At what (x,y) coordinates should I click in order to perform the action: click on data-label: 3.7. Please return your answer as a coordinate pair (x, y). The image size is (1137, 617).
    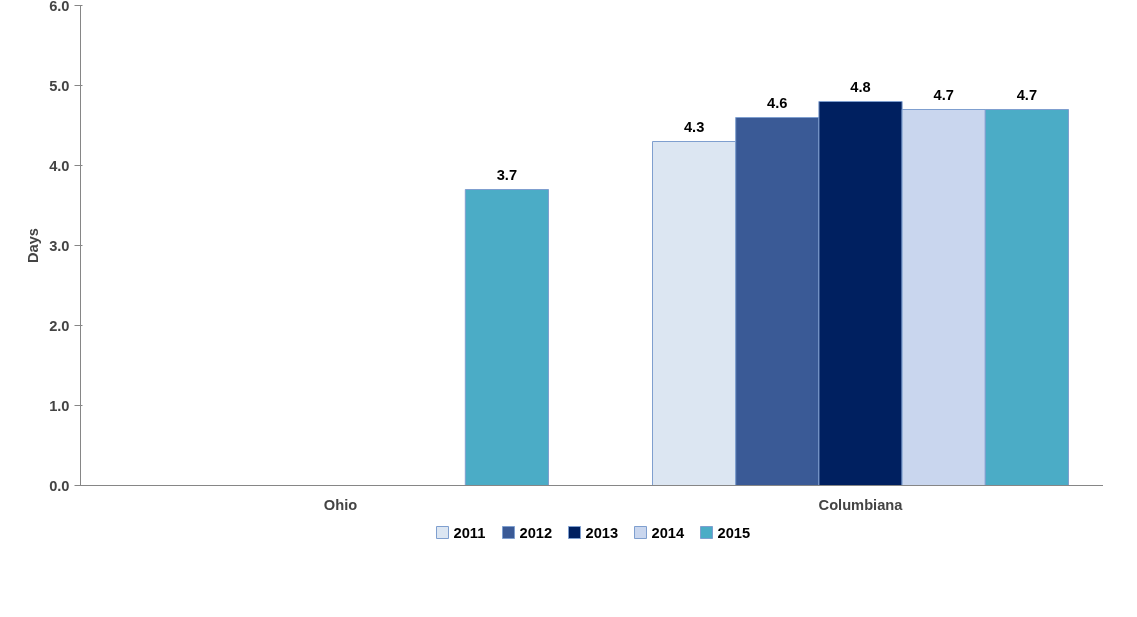
    Looking at the image, I should click on (507, 174).